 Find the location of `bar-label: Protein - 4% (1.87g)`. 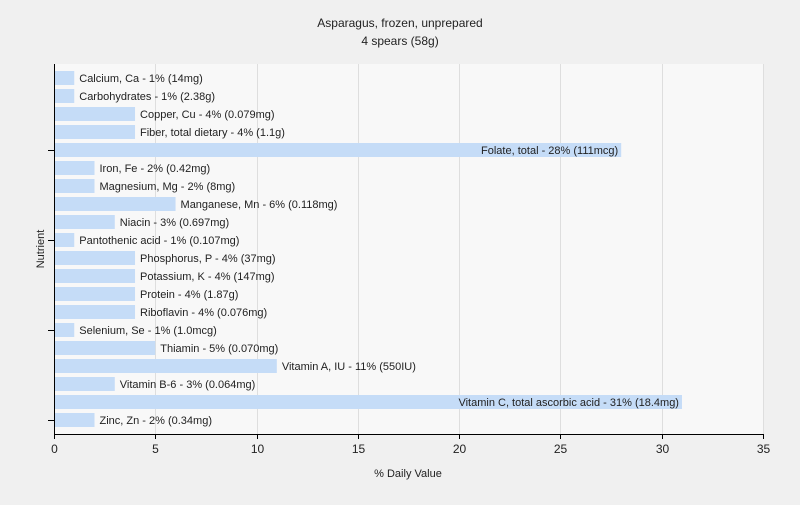

bar-label: Protein - 4% (1.87g) is located at coordinates (189, 295).